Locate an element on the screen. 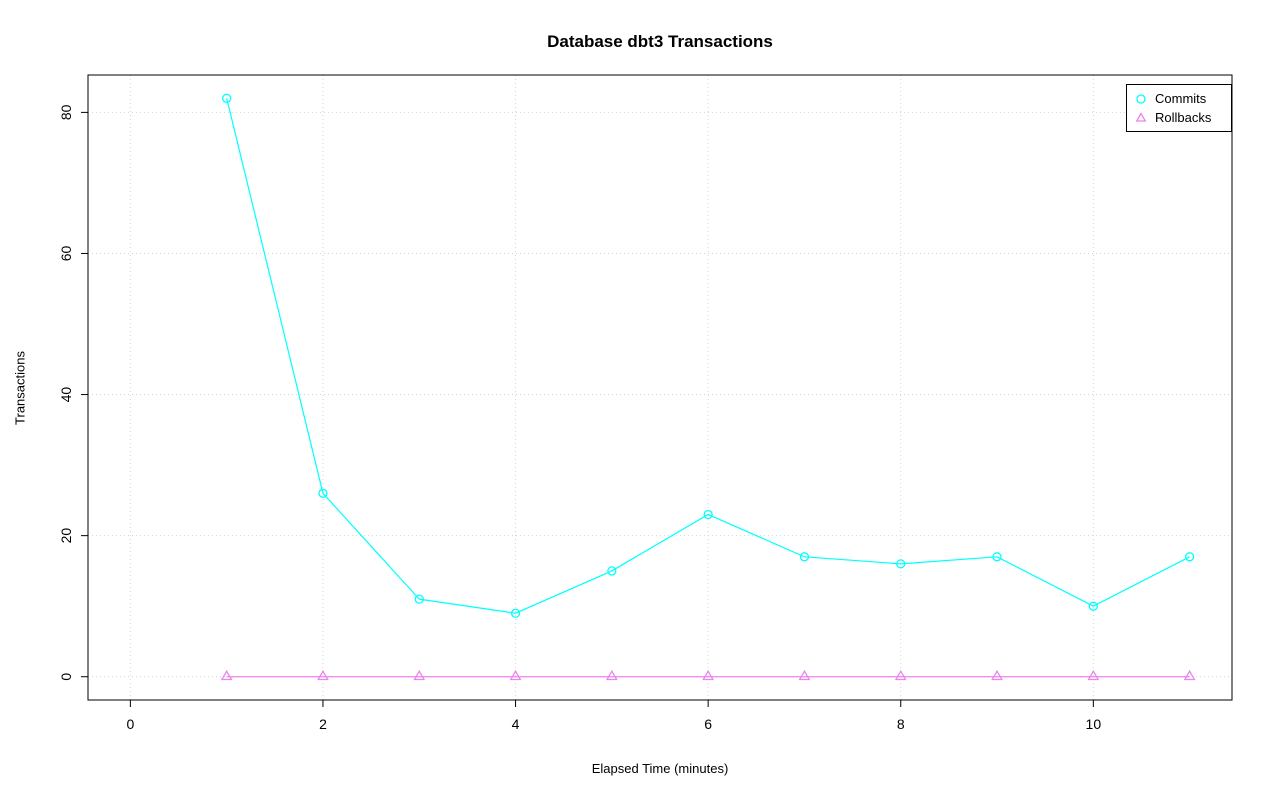  legend-item-commits: Commits is located at coordinates (1179, 98).